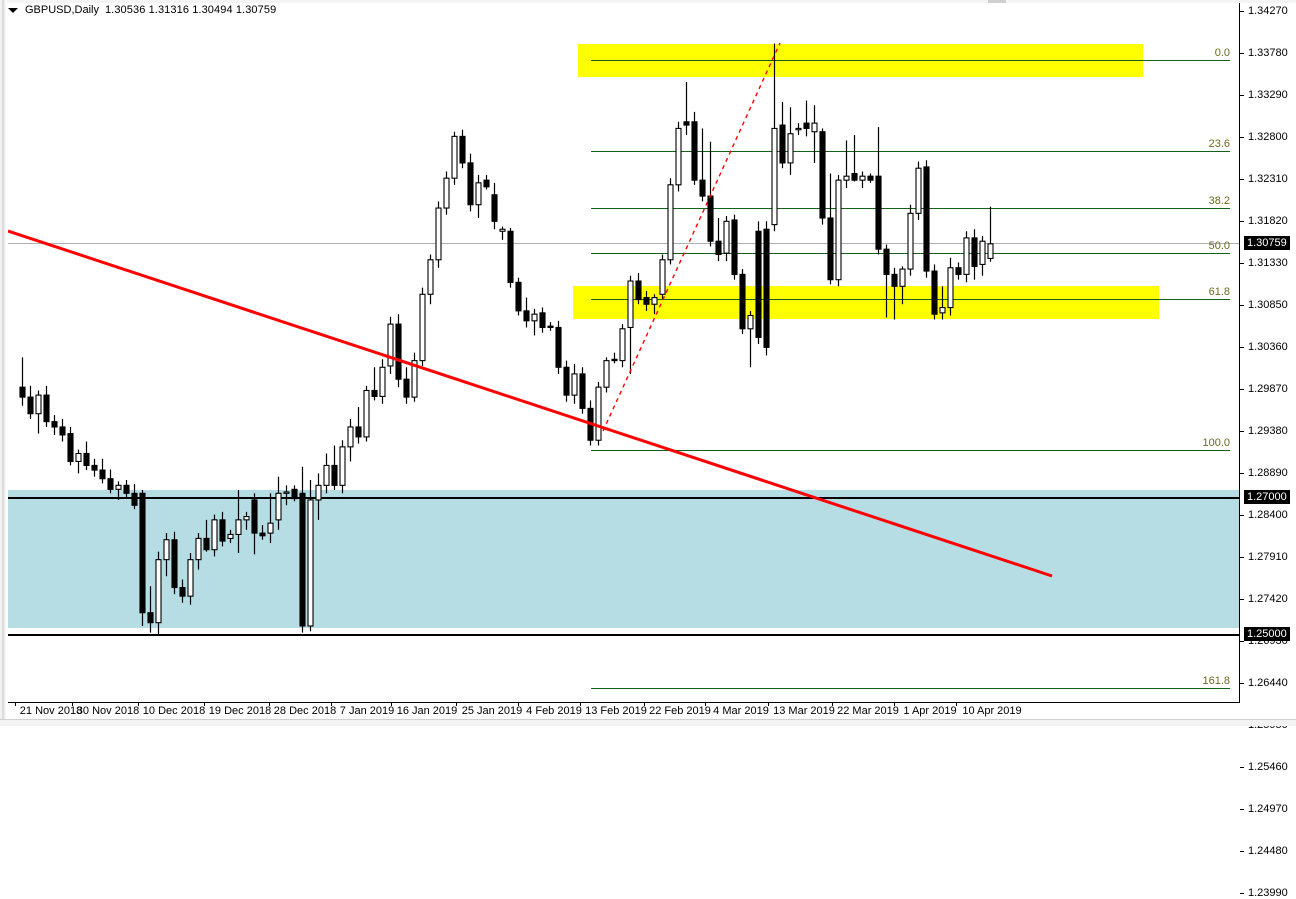  I want to click on date-label: 22 Feb 2019, so click(680, 711).